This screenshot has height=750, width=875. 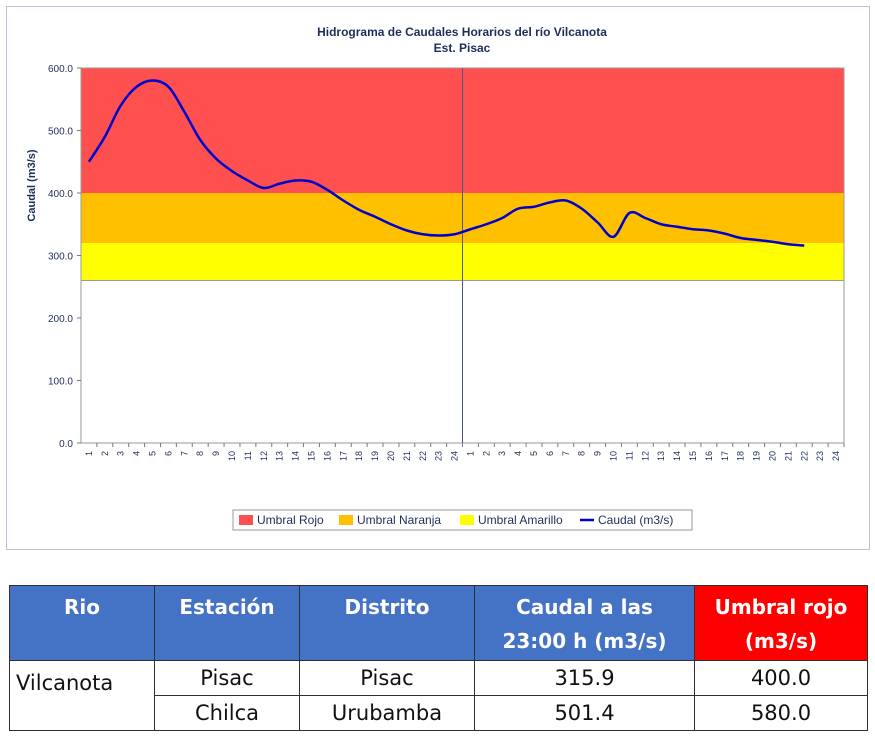 What do you see at coordinates (462, 48) in the screenshot?
I see `chart-subtitle: Est. Pisac` at bounding box center [462, 48].